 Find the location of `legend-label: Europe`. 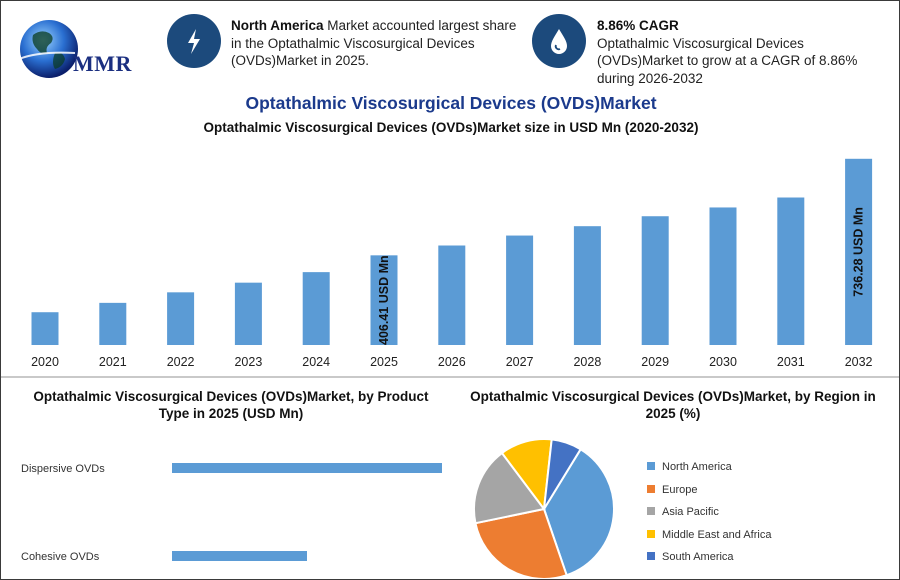

legend-label: Europe is located at coordinates (680, 489).